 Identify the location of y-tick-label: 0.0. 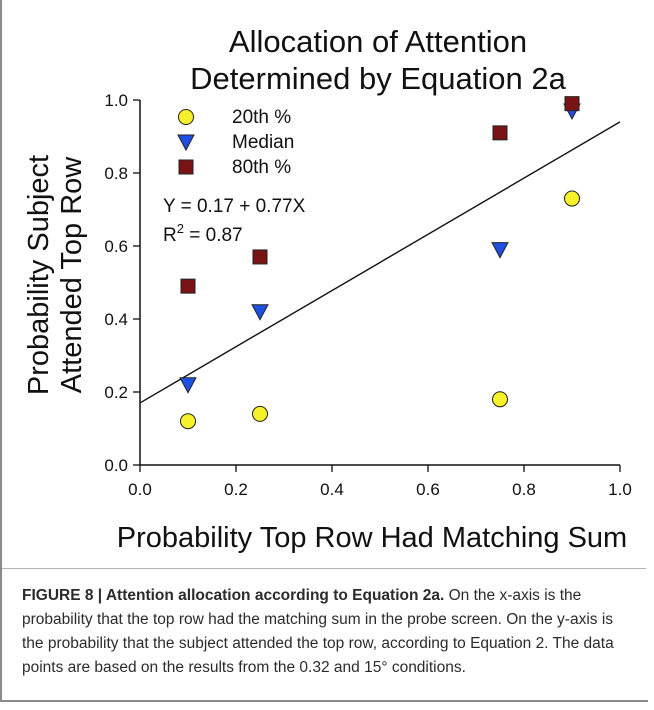
(116, 465).